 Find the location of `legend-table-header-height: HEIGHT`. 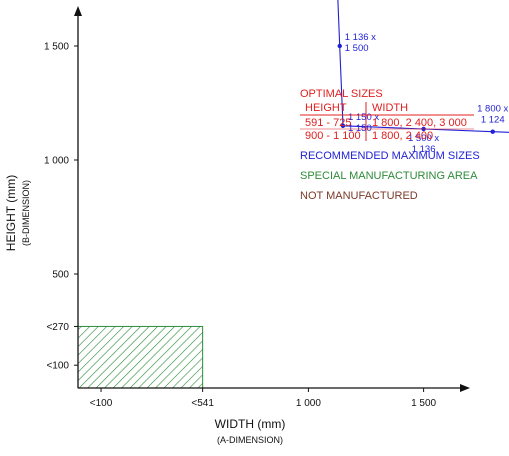

legend-table-header-height: HEIGHT is located at coordinates (326, 108).